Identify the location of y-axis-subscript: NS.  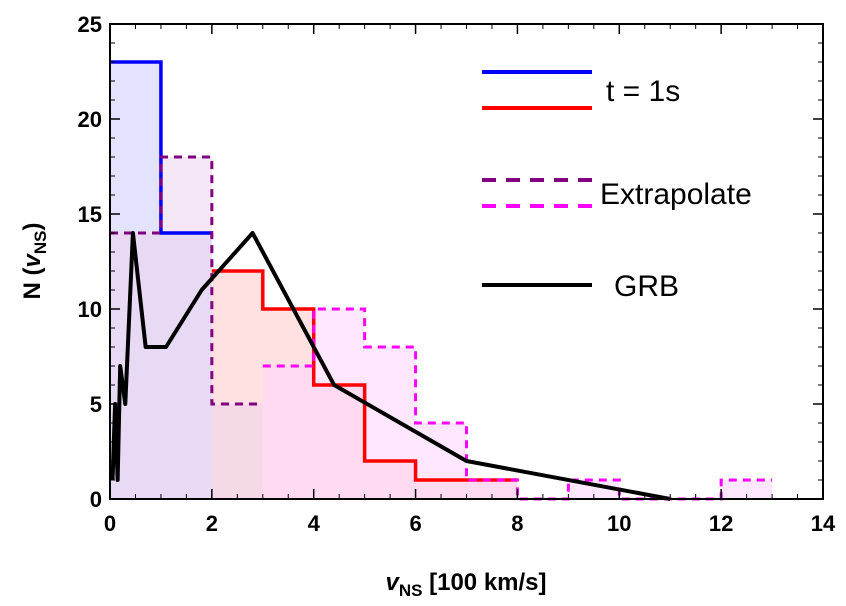
(40, 243).